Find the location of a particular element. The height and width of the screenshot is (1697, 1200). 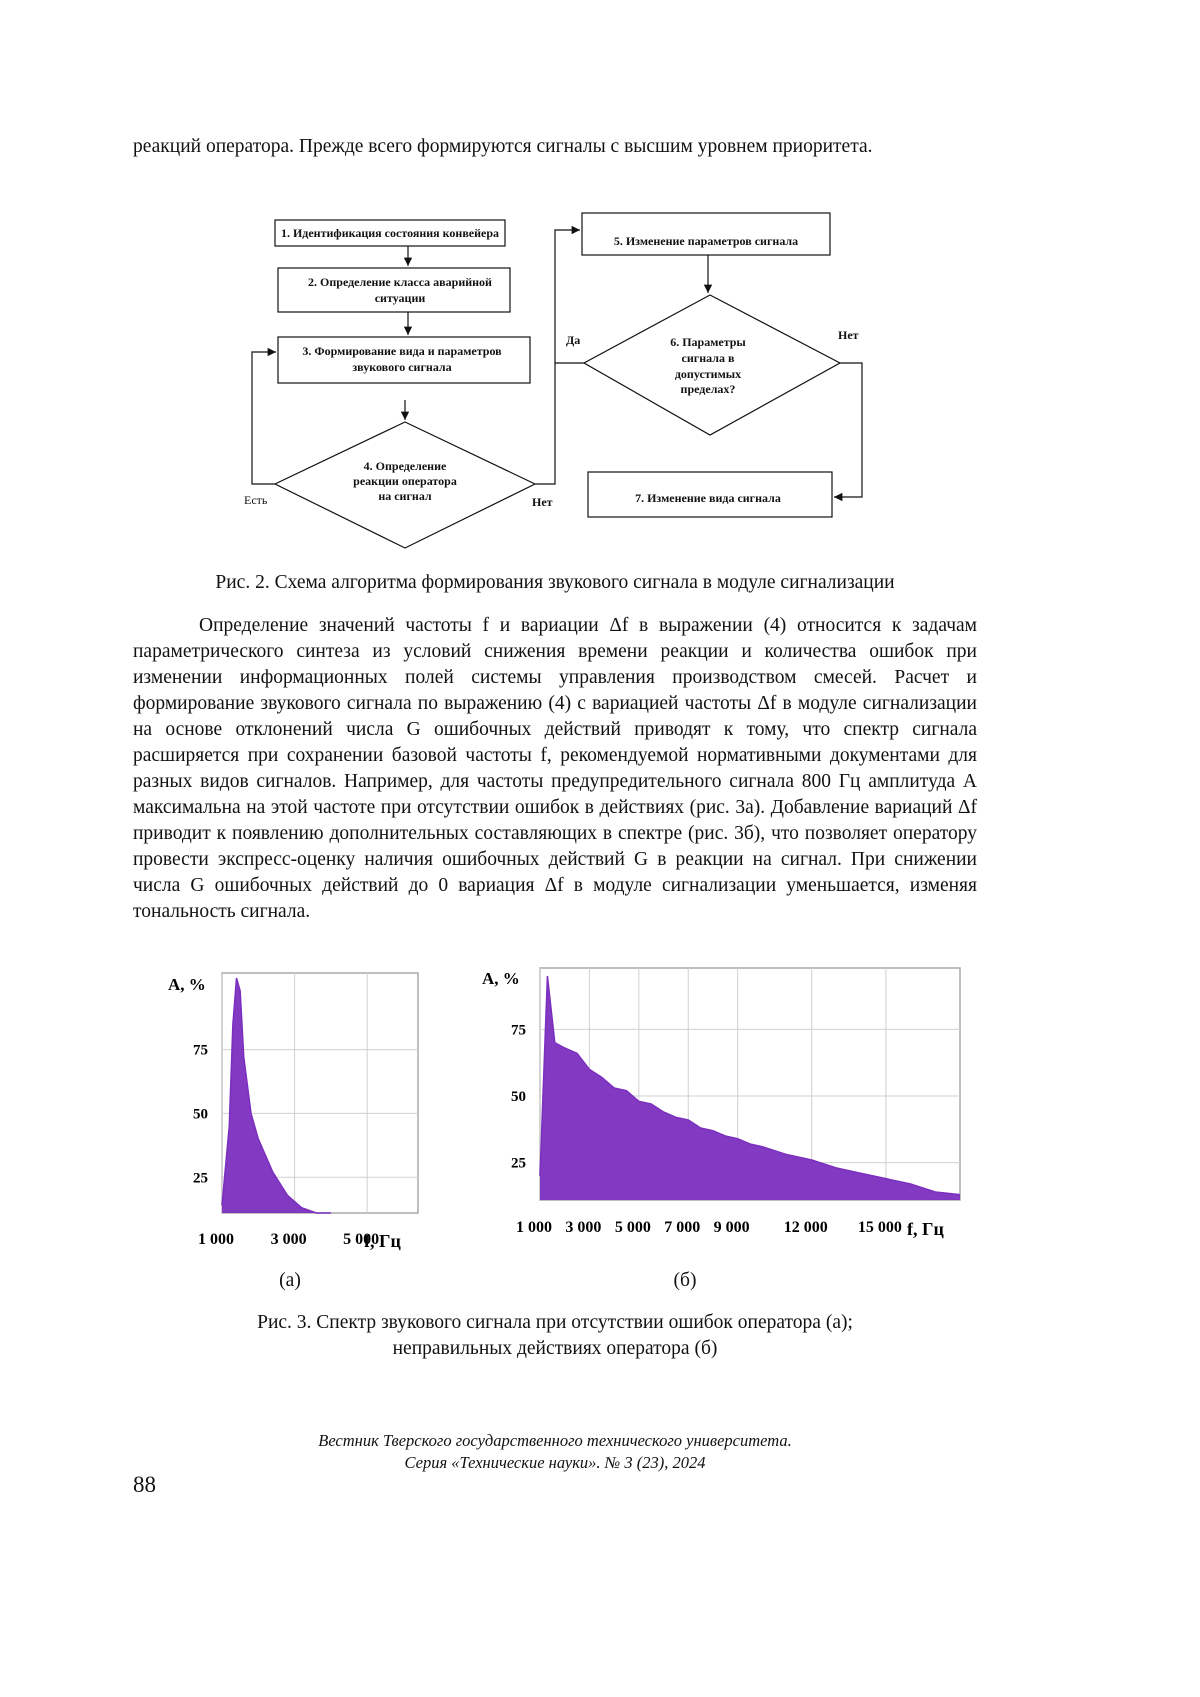

x-tick-label: 7 000 is located at coordinates (682, 1227).